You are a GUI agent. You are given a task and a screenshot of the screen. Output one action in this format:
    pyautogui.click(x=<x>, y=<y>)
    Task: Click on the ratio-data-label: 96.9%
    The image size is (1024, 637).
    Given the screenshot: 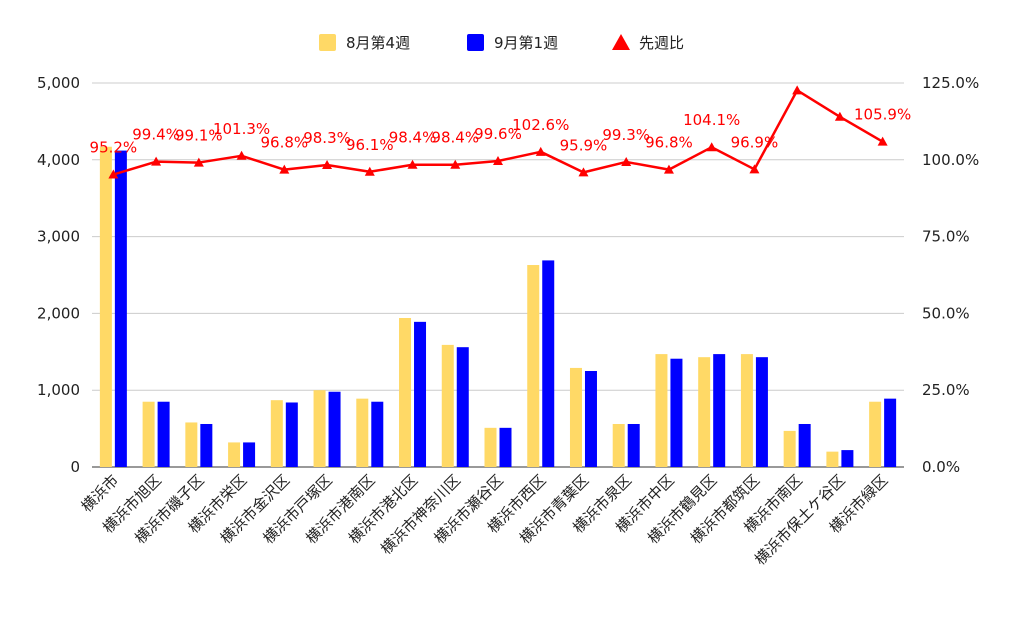 What is the action you would take?
    pyautogui.click(x=755, y=142)
    